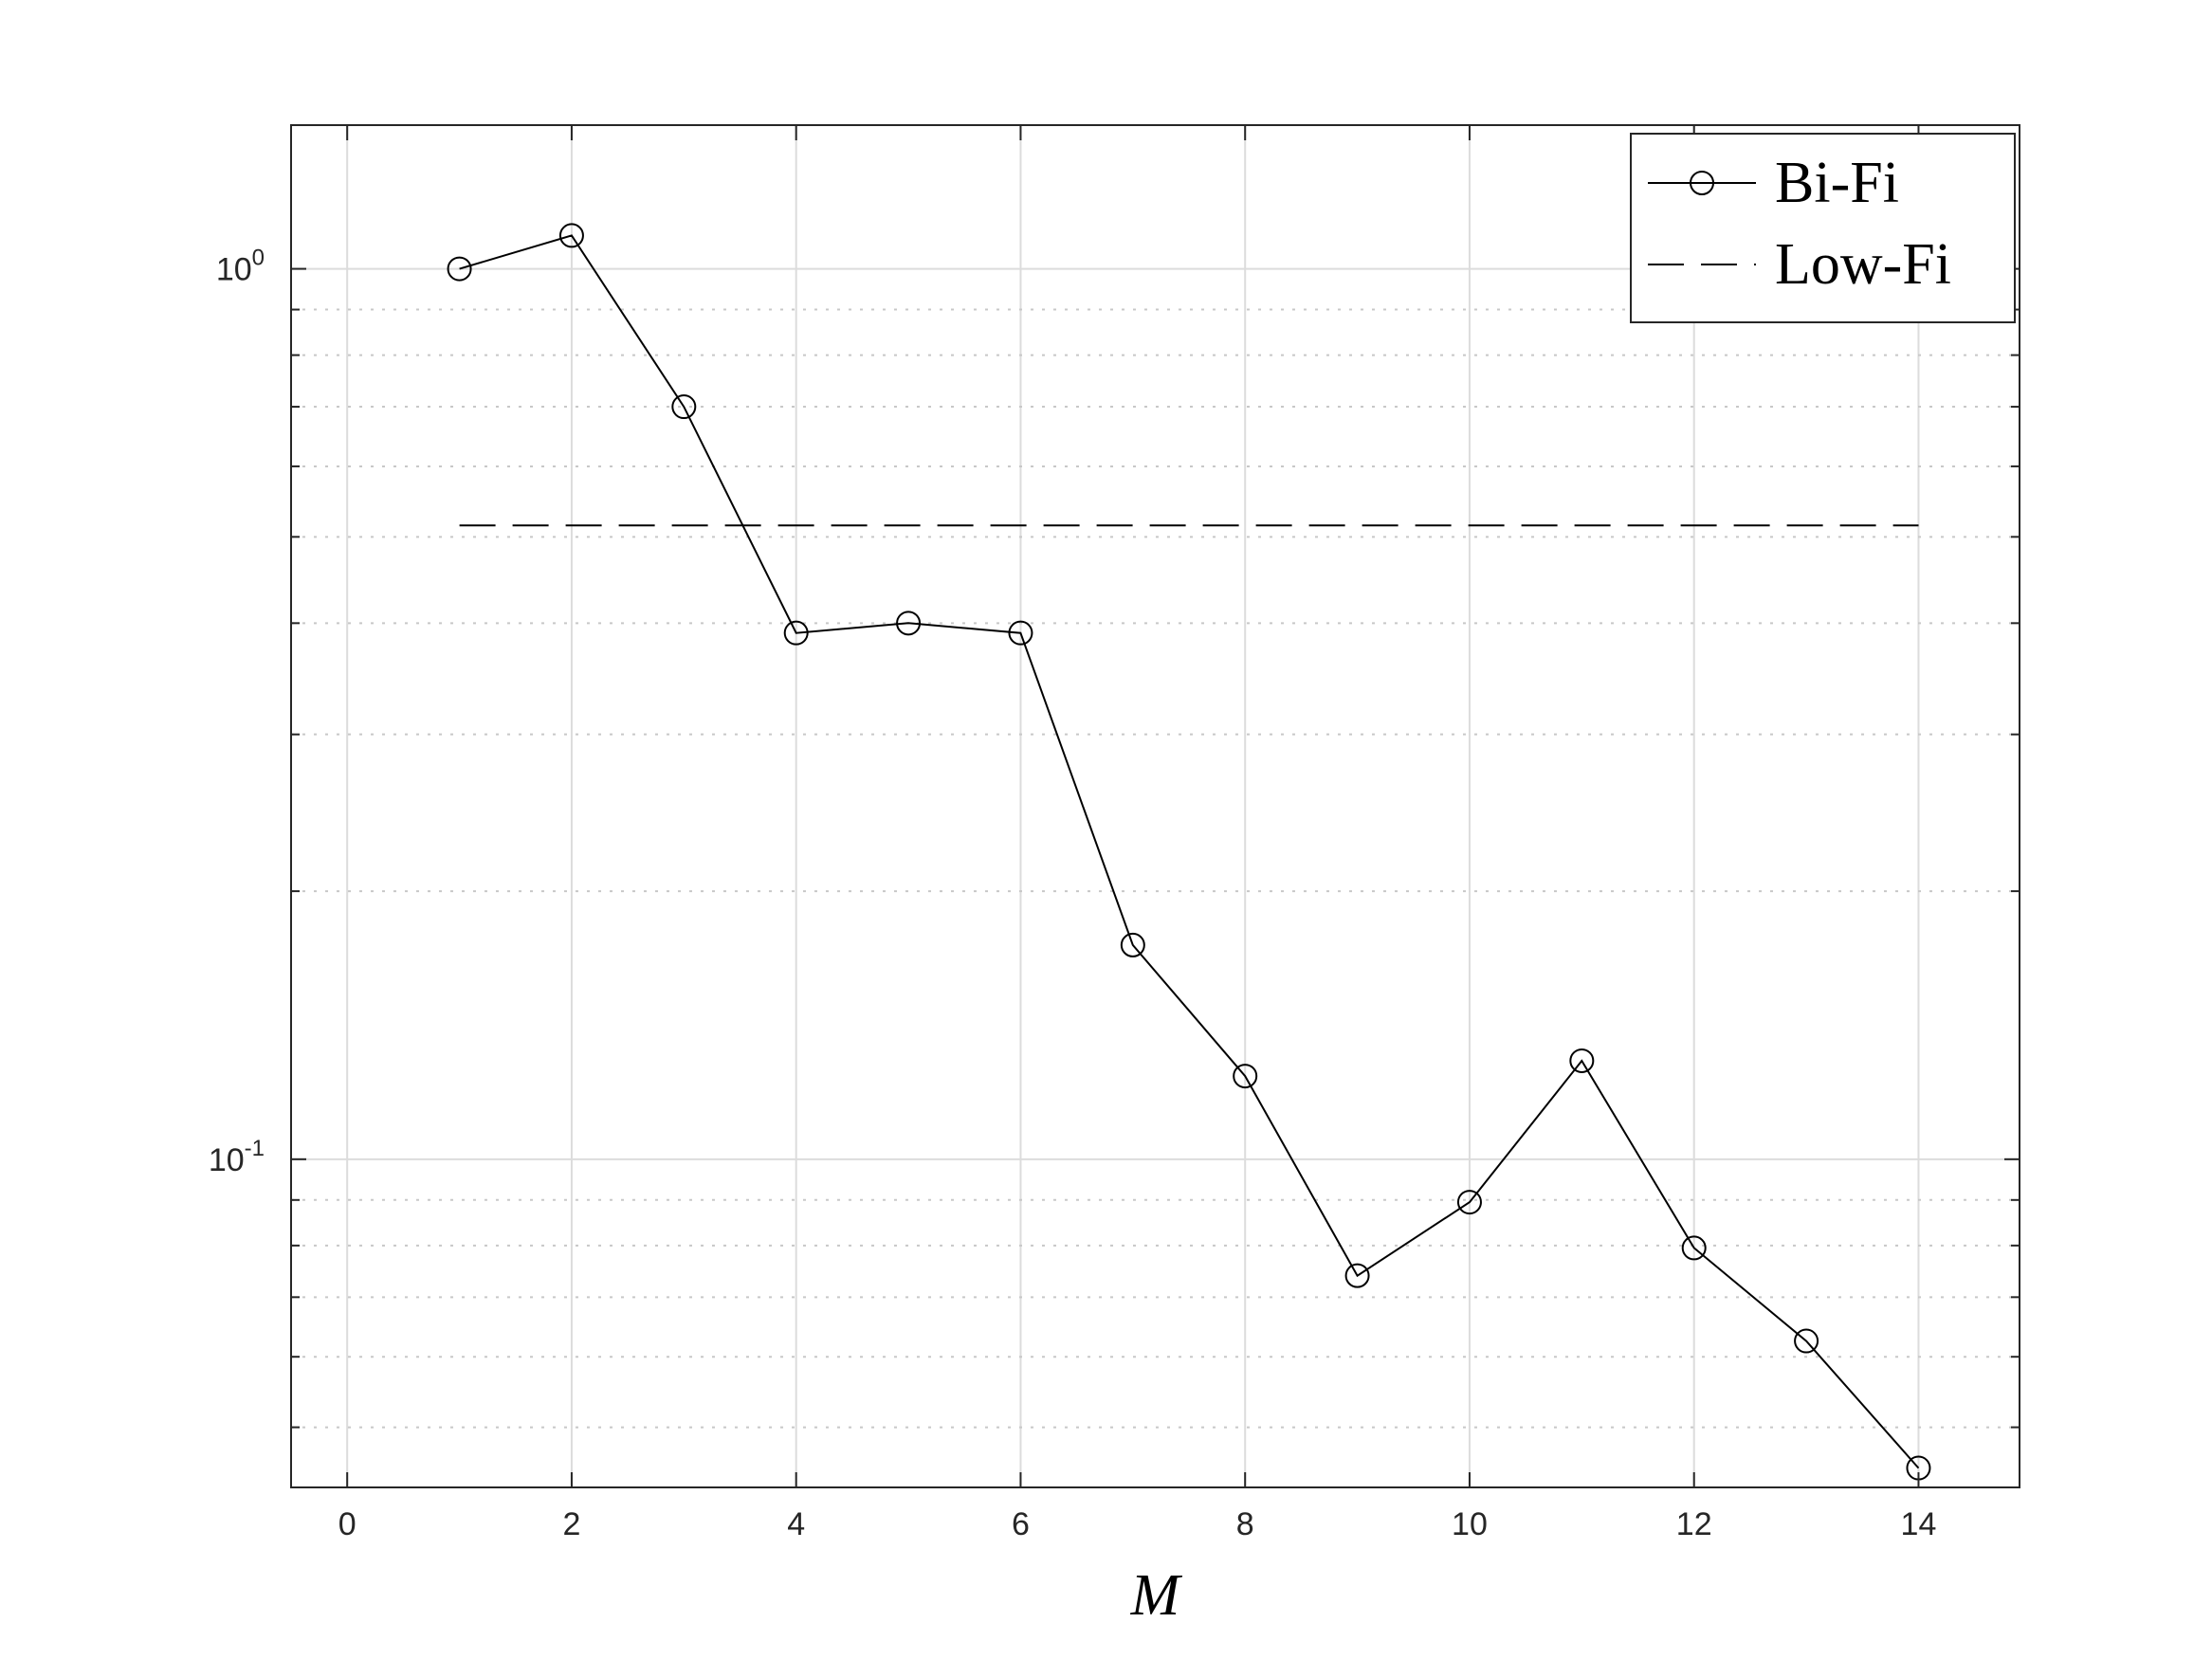 This screenshot has width=2212, height=1659. Describe the element at coordinates (1470, 1524) in the screenshot. I see `x-tick-label: 10` at that location.